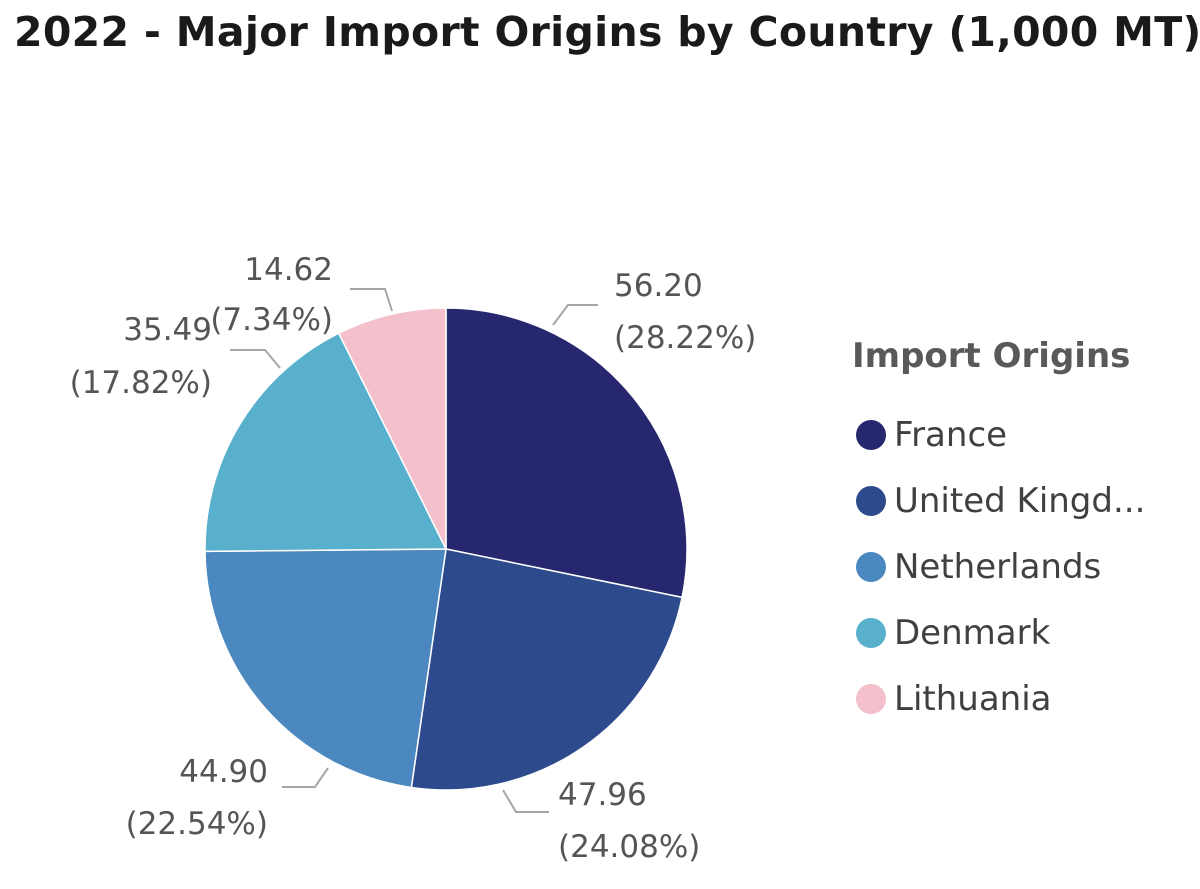 This screenshot has width=1200, height=889. I want to click on legend-label: Netherlands, so click(998, 567).